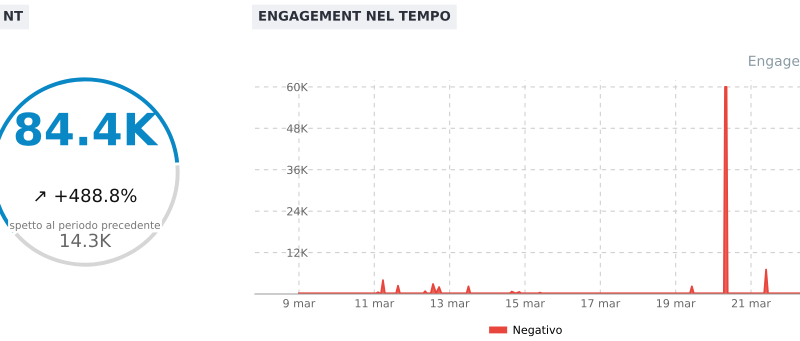 This screenshot has height=341, width=800. I want to click on y-tick-label: 60K, so click(297, 87).